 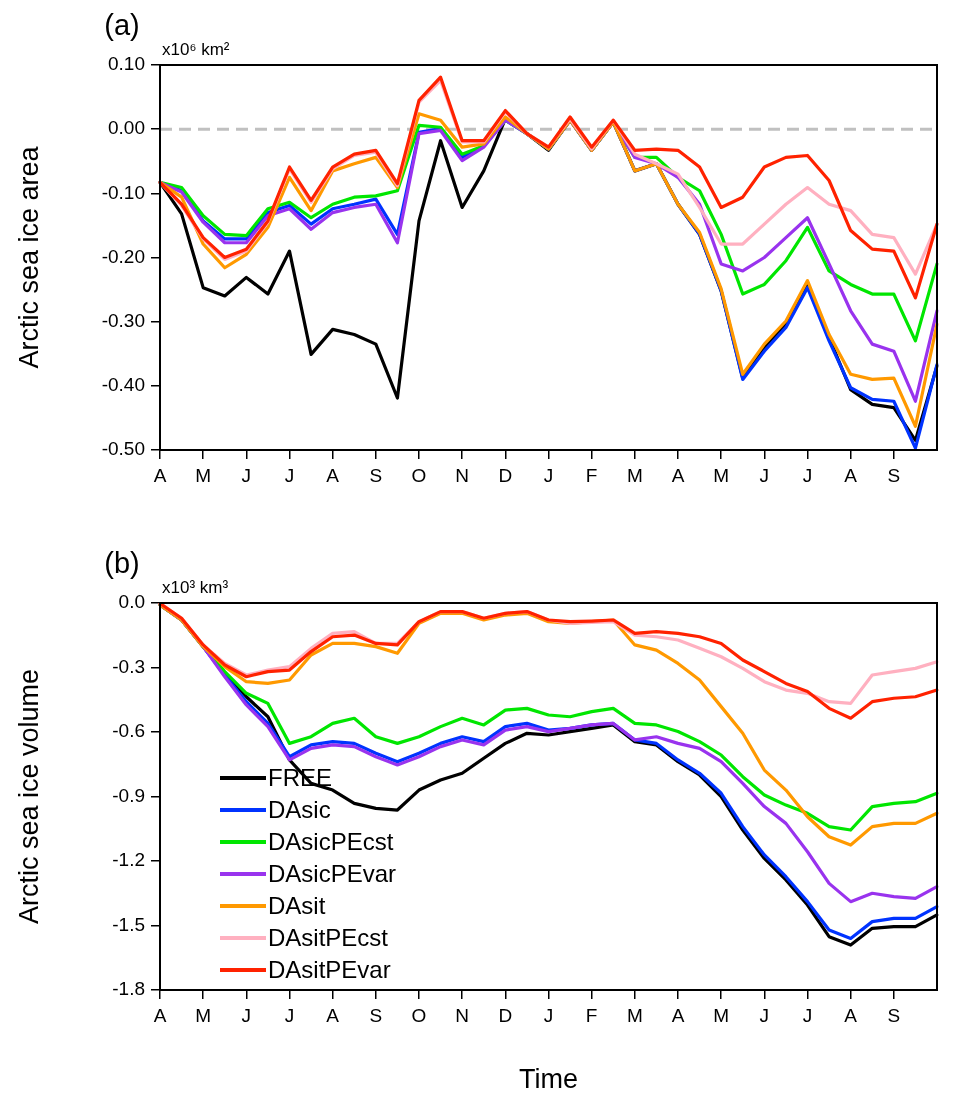 I want to click on y-tick-label: -1.5, so click(x=128, y=924).